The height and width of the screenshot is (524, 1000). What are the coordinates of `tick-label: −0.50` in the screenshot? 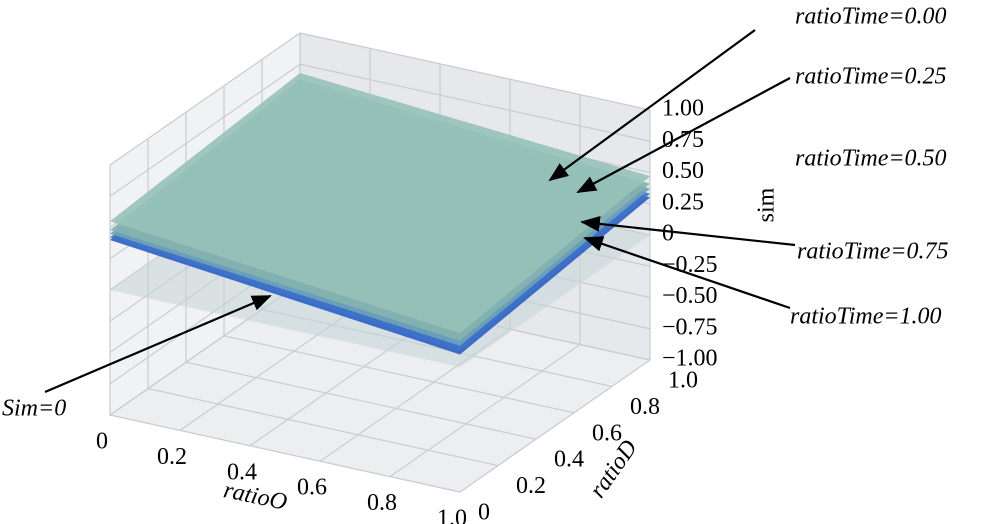 It's located at (690, 296).